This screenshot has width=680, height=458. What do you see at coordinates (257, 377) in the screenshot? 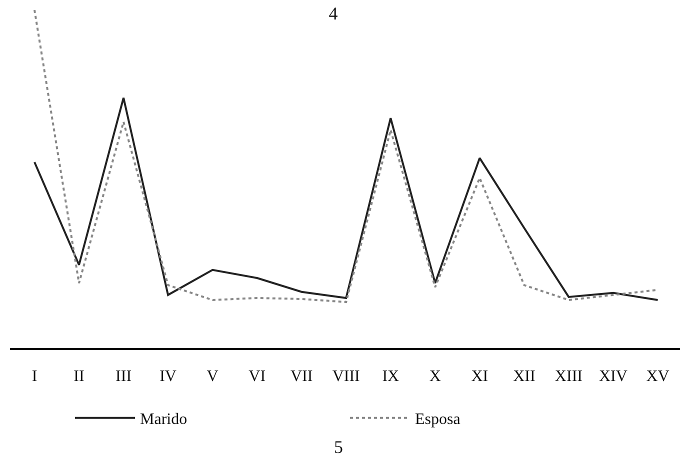
I see `x-tick-label: VI` at bounding box center [257, 377].